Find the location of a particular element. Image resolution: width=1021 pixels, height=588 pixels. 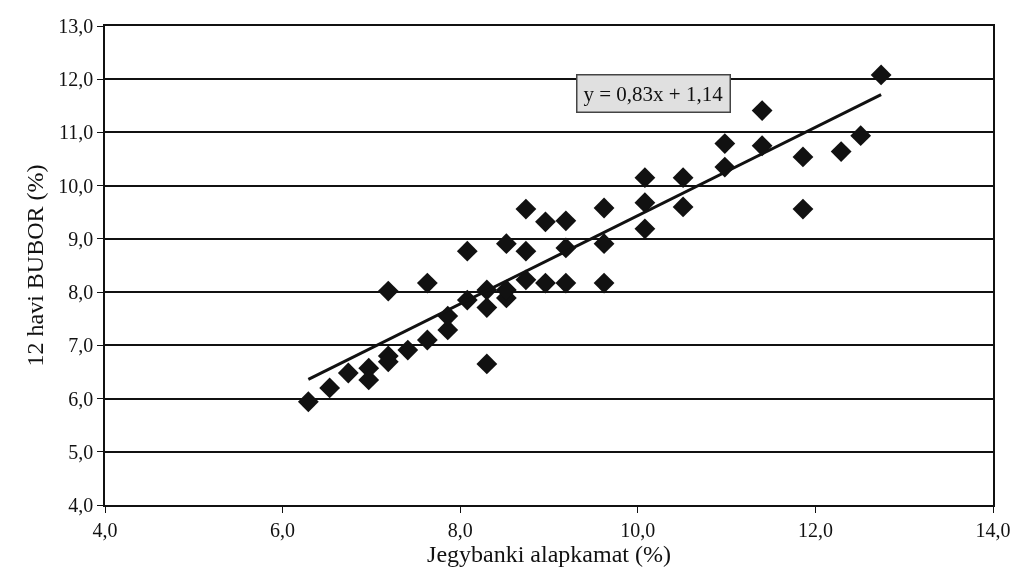

y-tick-label: 11,0 is located at coordinates (76, 132).